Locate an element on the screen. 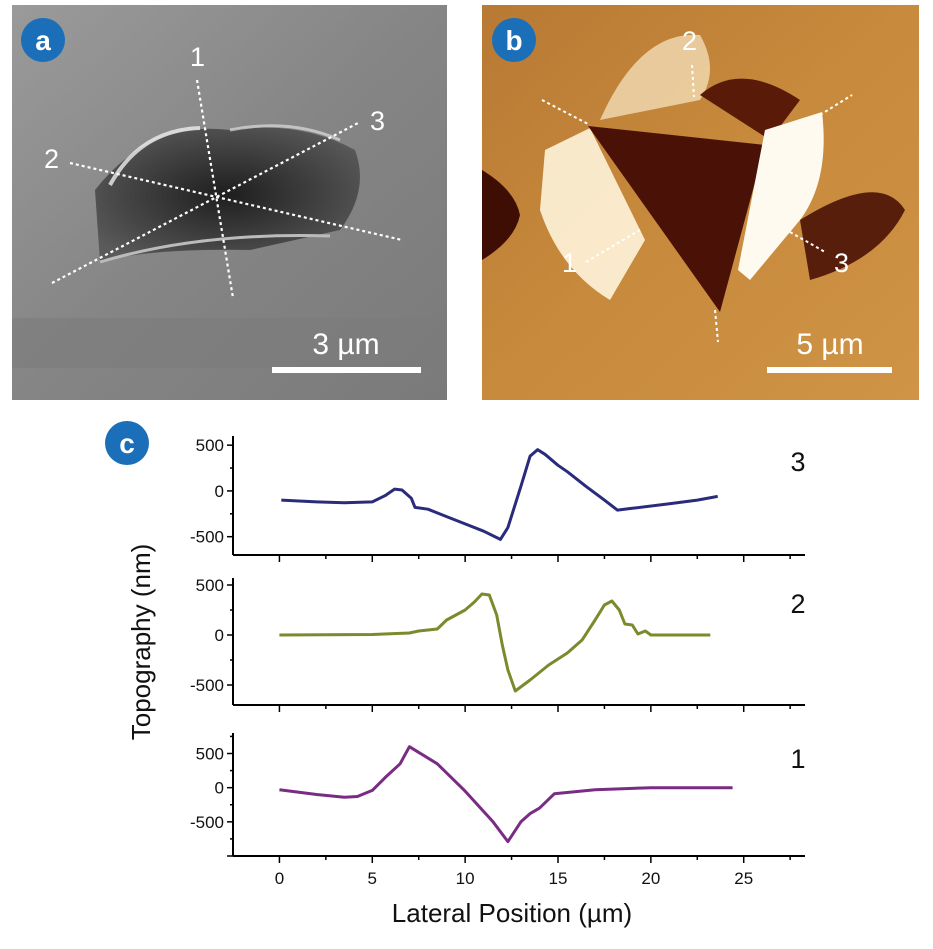 This screenshot has width=933, height=949. x-tick-label: 5 is located at coordinates (372, 878).